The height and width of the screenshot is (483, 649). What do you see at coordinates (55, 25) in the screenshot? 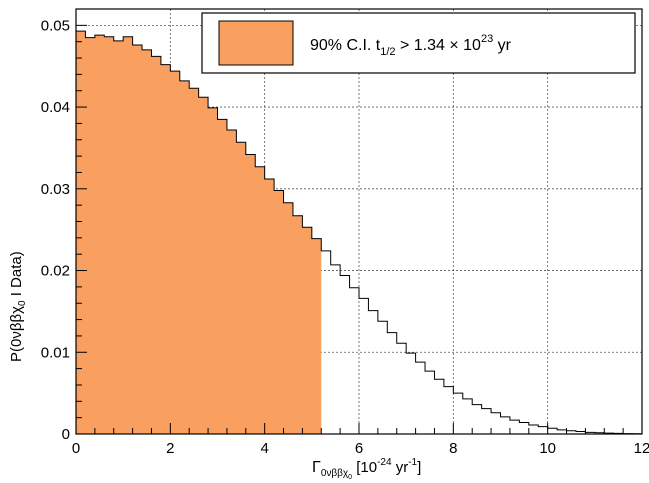
I see `y-tick-label: 0.05` at bounding box center [55, 25].